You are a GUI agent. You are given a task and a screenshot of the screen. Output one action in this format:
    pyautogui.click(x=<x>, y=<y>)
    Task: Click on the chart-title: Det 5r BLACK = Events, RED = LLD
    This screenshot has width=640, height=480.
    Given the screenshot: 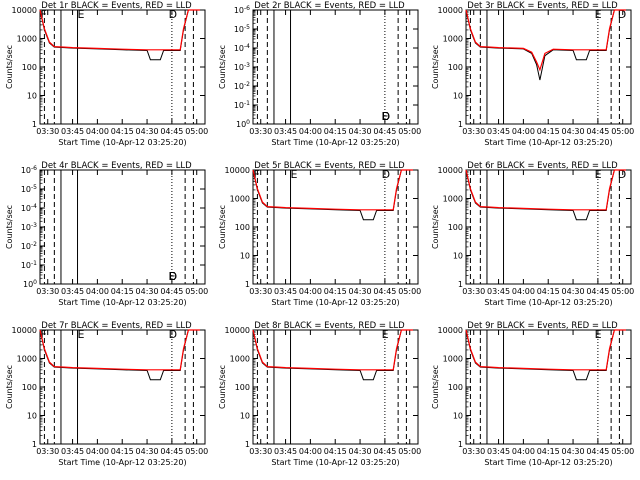 What is the action you would take?
    pyautogui.click(x=329, y=166)
    